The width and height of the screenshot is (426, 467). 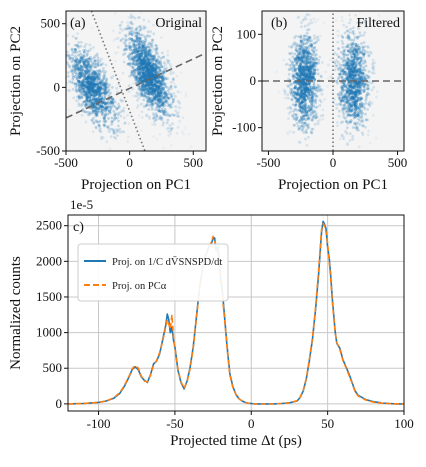 What do you see at coordinates (251, 423) in the screenshot?
I see `x-tick-label: 0` at bounding box center [251, 423].